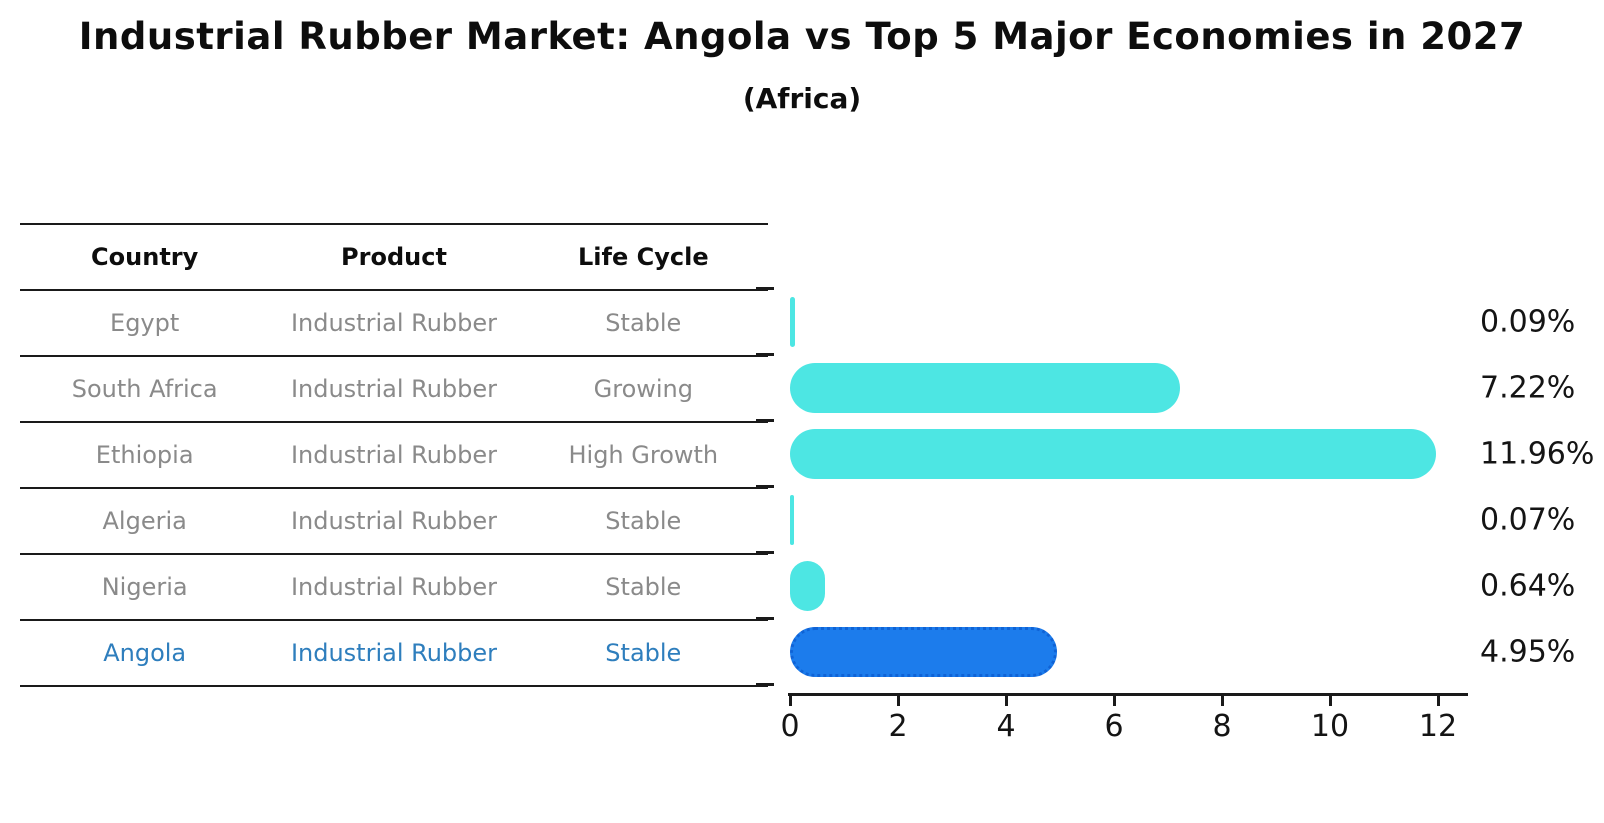 Image resolution: width=1604 pixels, height=823 pixels. I want to click on x-axis-tick-label: 2, so click(898, 726).